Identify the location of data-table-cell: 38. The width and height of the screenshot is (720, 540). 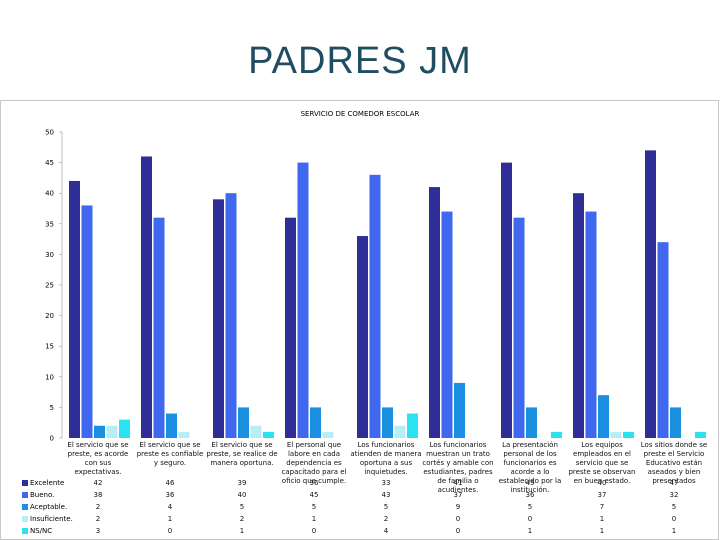
(98, 495).